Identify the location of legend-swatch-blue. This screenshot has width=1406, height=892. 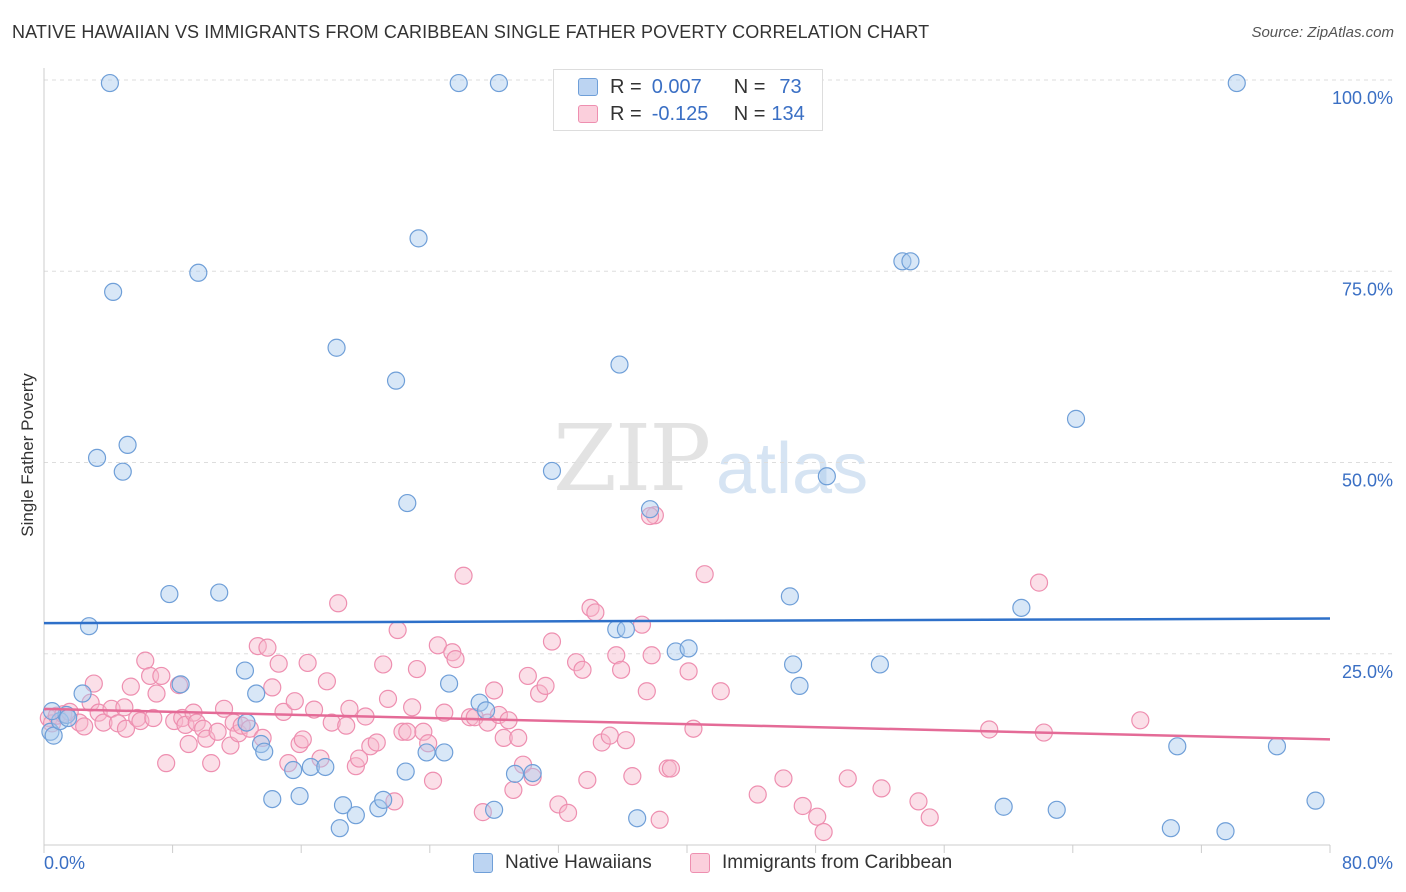
(588, 87).